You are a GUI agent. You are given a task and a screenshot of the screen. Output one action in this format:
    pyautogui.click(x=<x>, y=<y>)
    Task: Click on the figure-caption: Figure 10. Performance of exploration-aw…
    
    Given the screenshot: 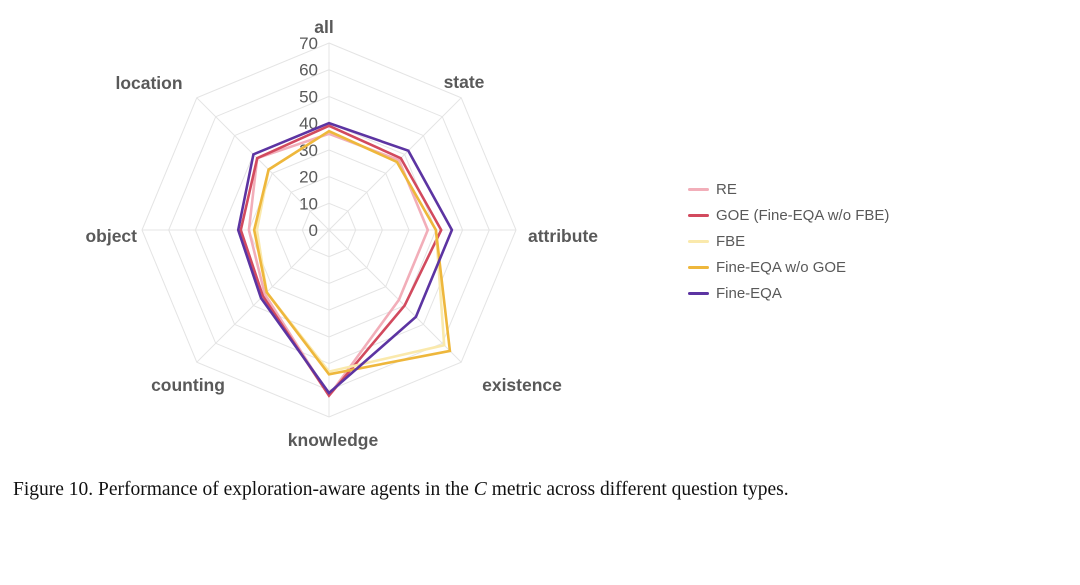 What is the action you would take?
    pyautogui.click(x=513, y=490)
    